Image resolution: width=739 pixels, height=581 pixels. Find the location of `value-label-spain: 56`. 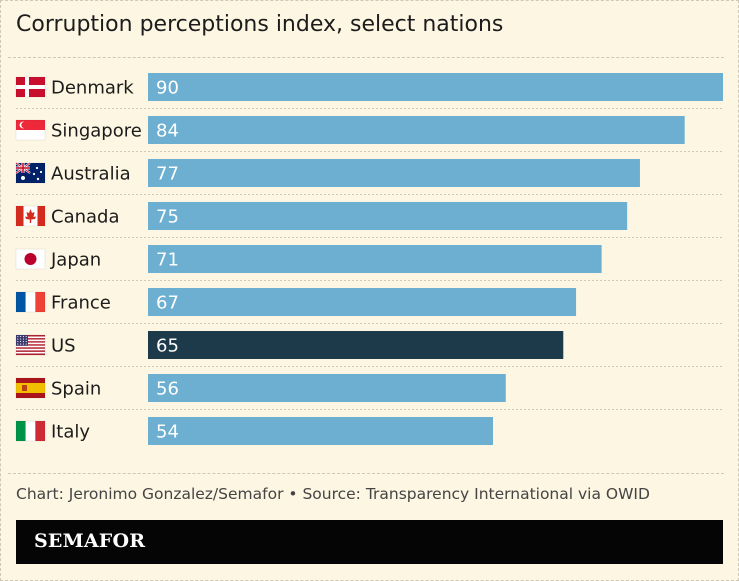

value-label-spain: 56 is located at coordinates (167, 389).